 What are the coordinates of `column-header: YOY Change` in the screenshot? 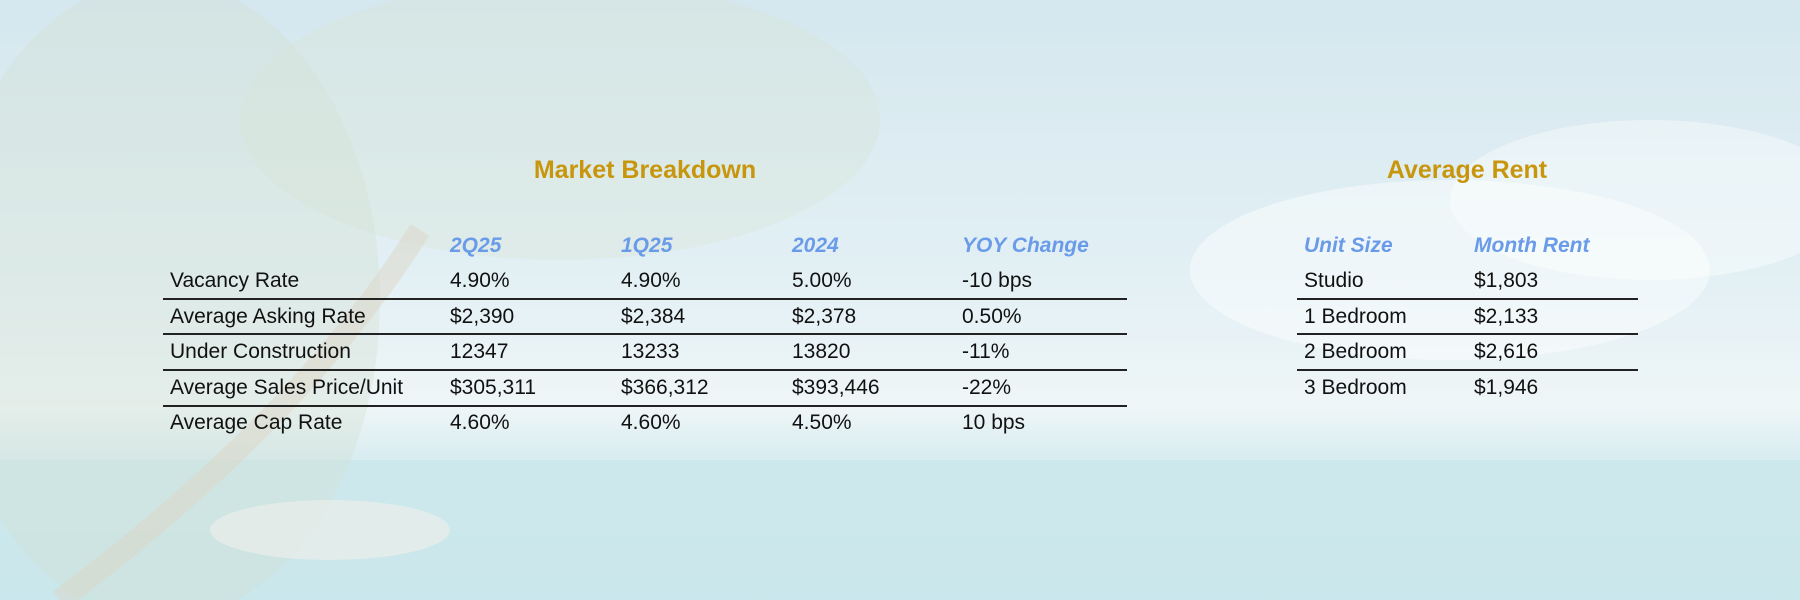 It's located at (1025, 245).